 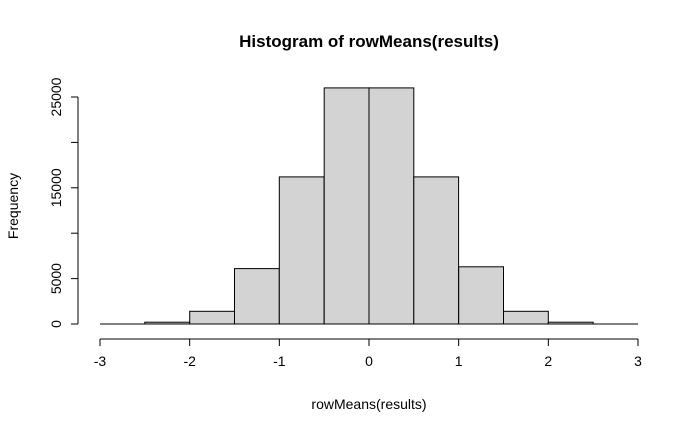 I want to click on y-tick-label: 0, so click(x=56, y=324).